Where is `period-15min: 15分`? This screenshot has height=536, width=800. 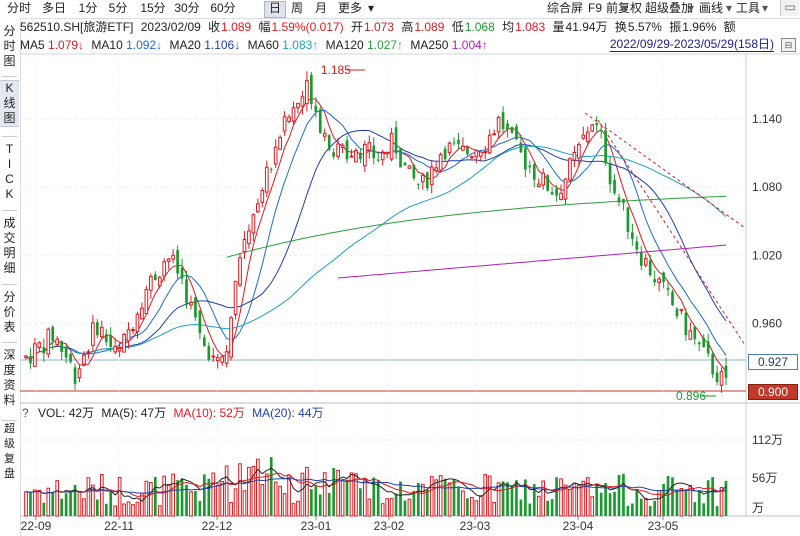 period-15min: 15分 is located at coordinates (153, 8).